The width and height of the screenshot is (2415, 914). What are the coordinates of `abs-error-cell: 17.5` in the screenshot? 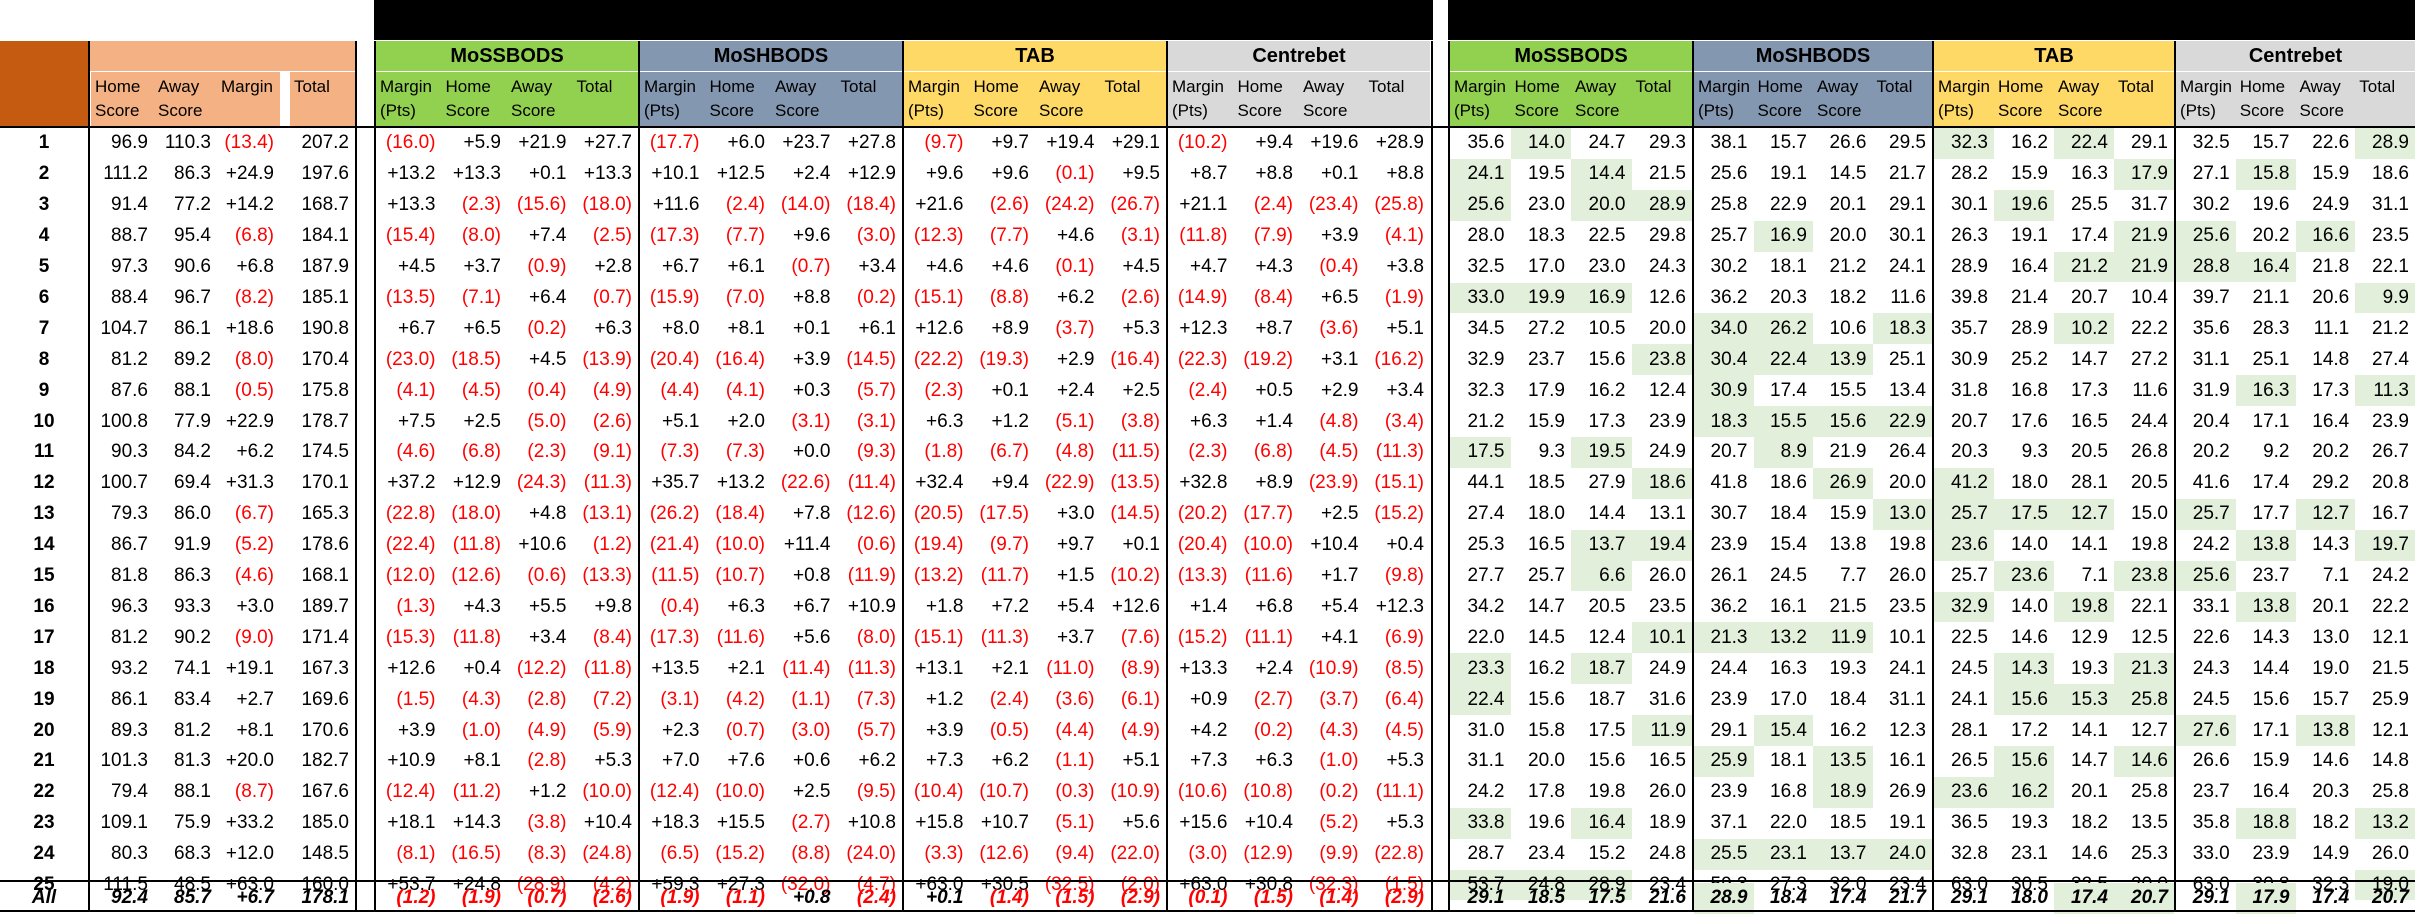 It's located at (1480, 452).